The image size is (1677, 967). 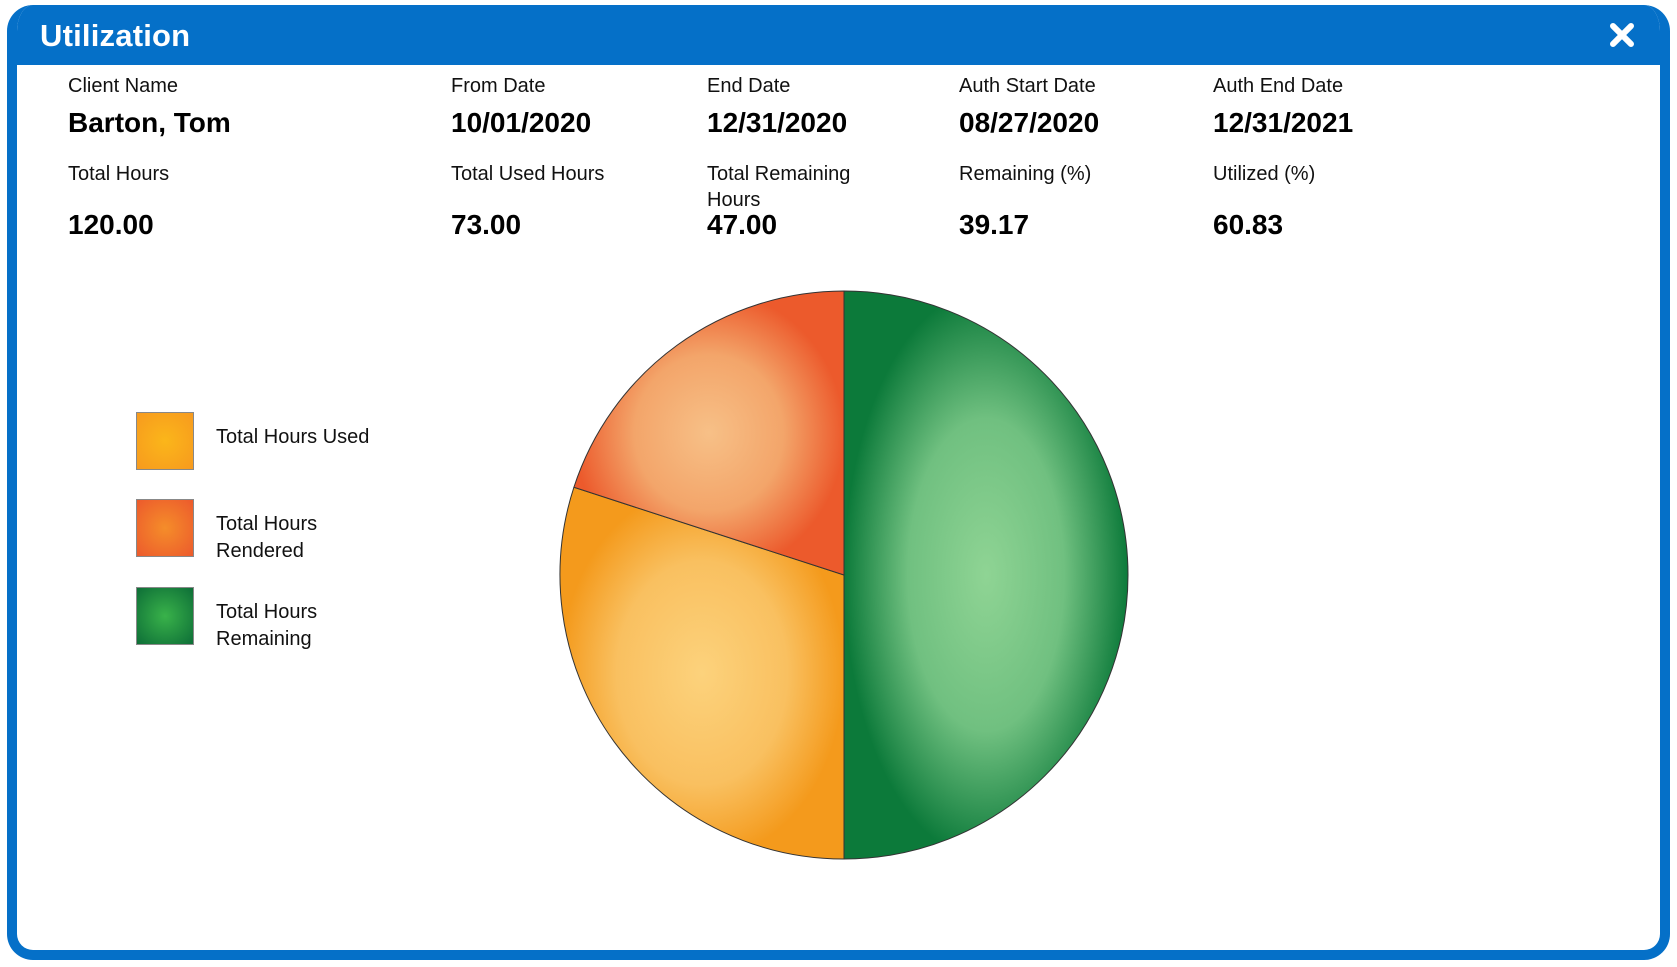 What do you see at coordinates (123, 86) in the screenshot?
I see `client-name-label: Client Name` at bounding box center [123, 86].